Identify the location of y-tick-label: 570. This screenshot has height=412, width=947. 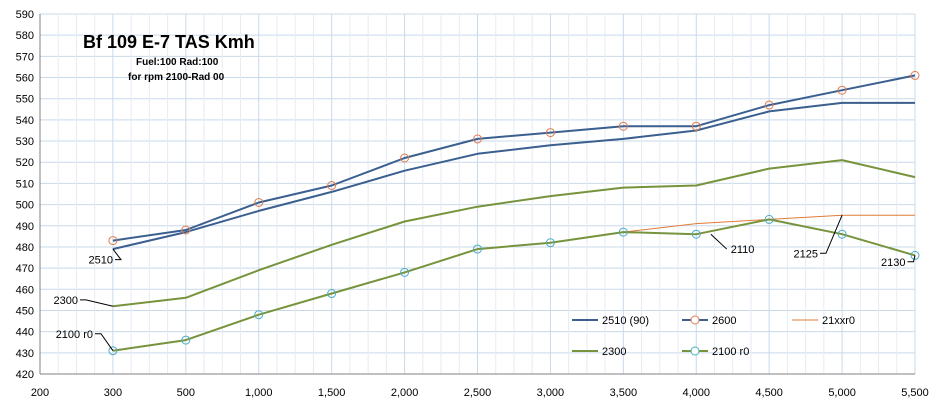
(25, 57).